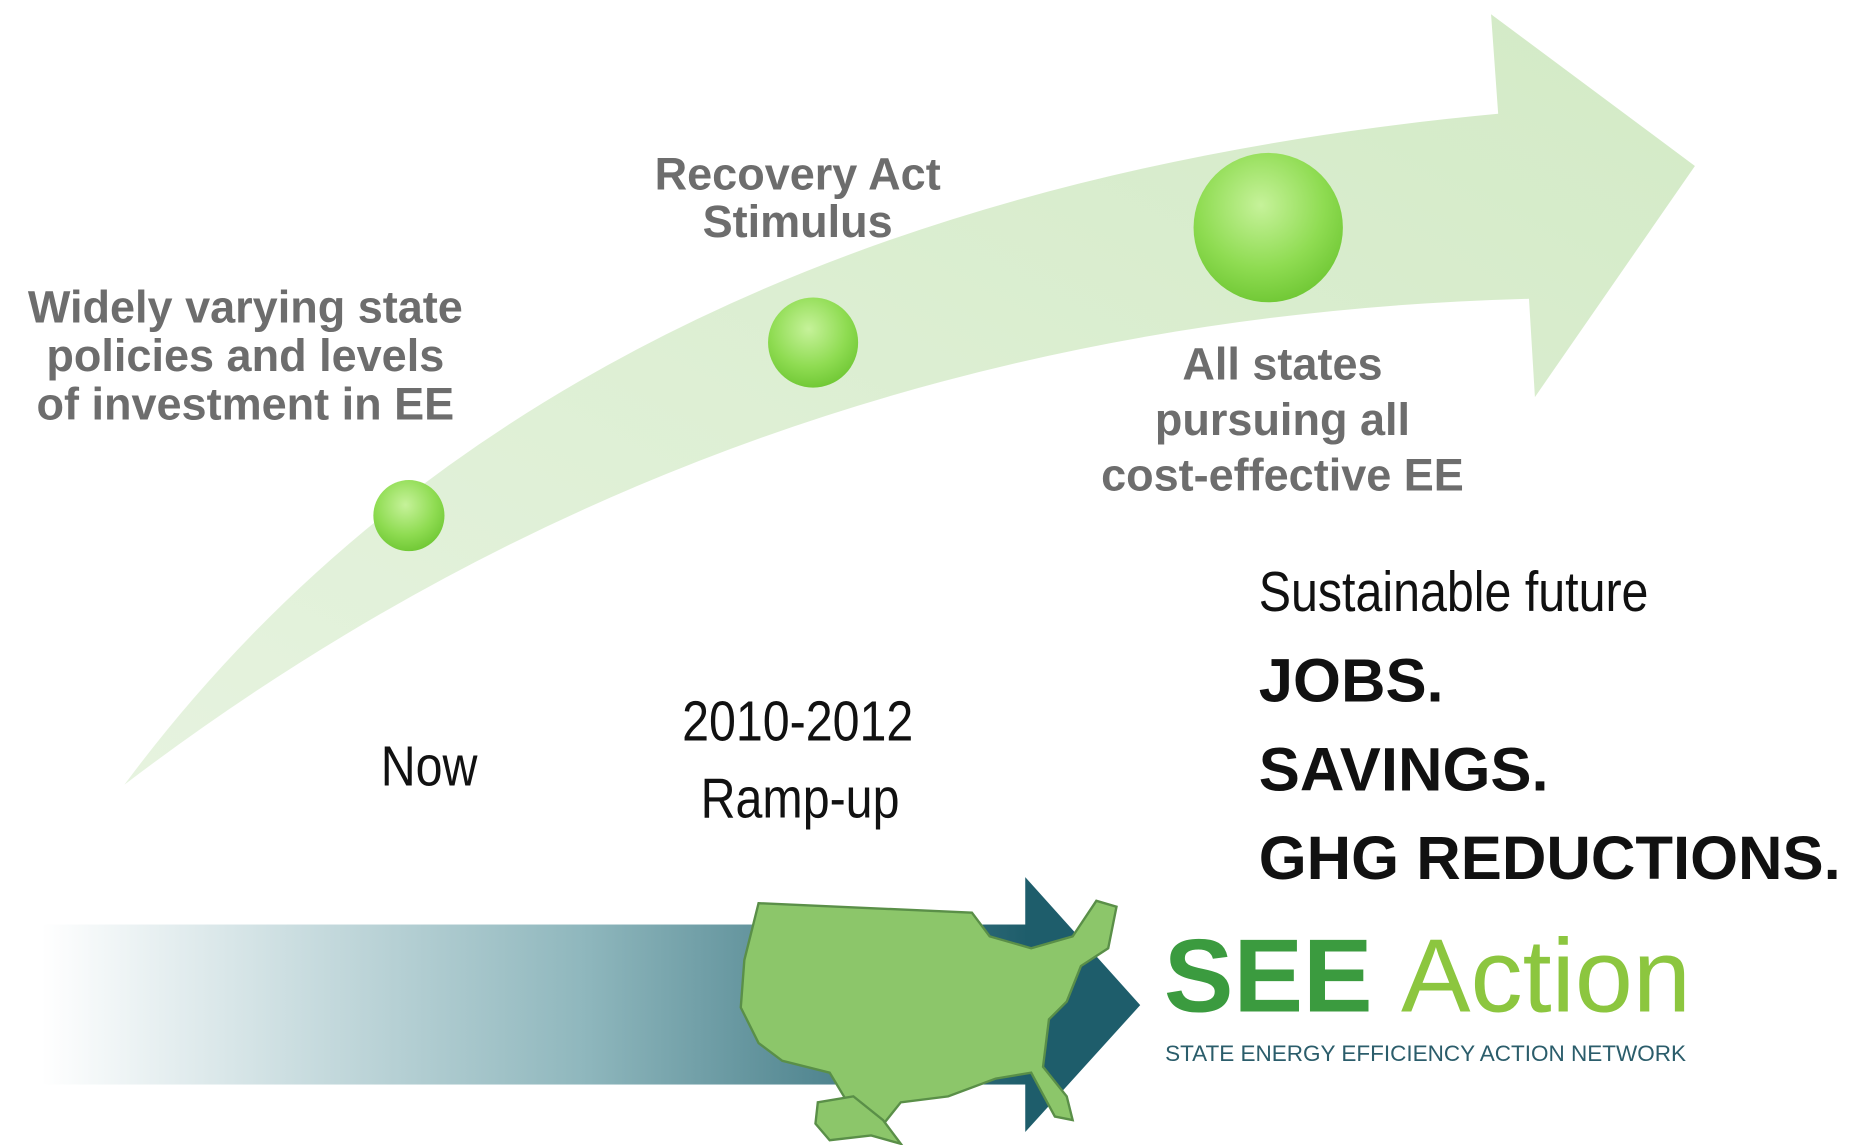  What do you see at coordinates (245, 355) in the screenshot?
I see `milestone-label: policies and levels` at bounding box center [245, 355].